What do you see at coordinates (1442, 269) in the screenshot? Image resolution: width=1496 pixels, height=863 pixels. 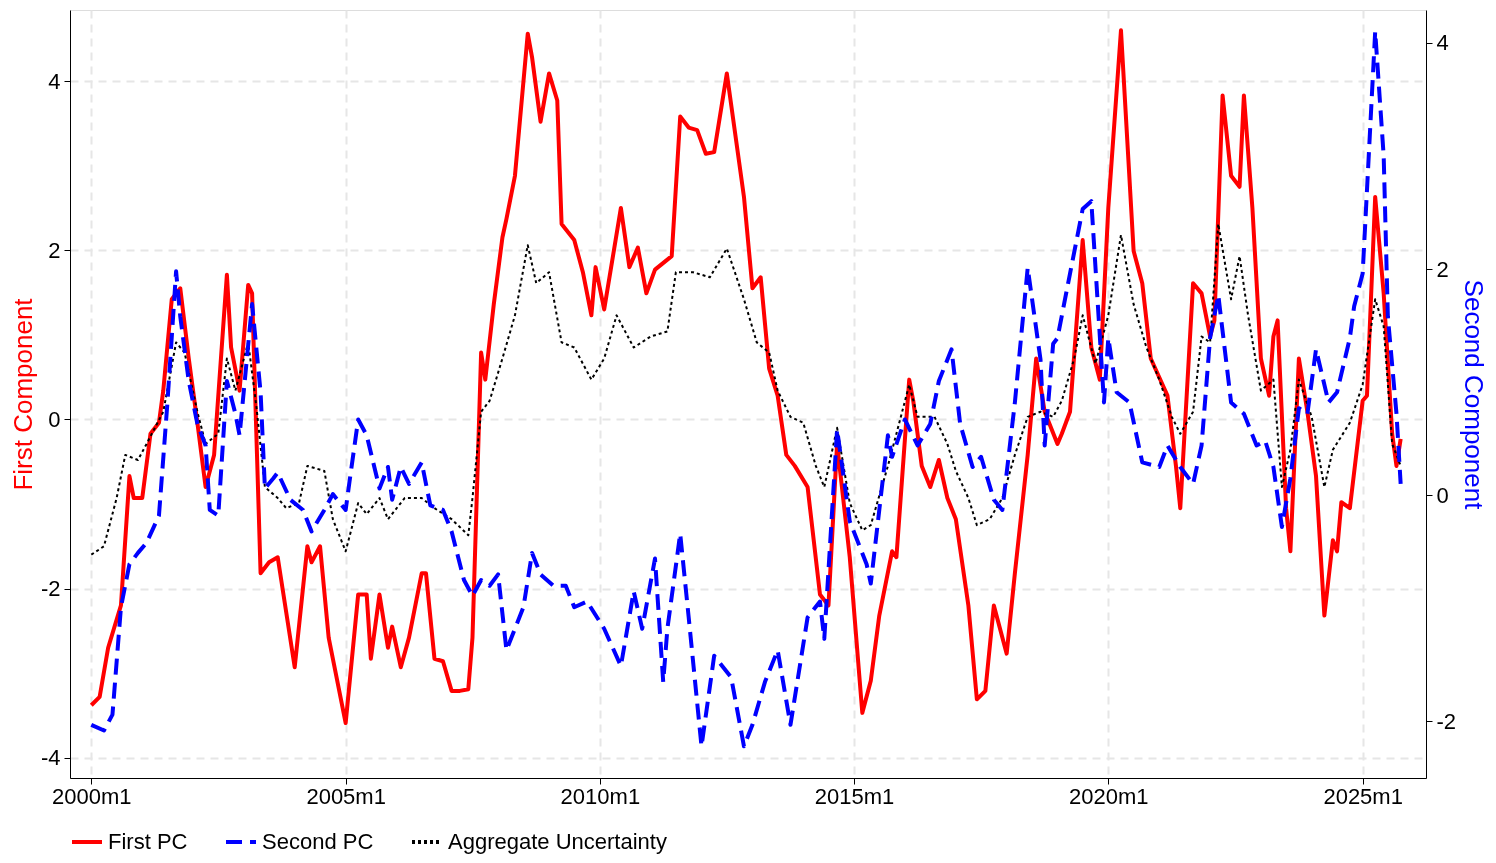 I see `y2-tick-label: 2` at bounding box center [1442, 269].